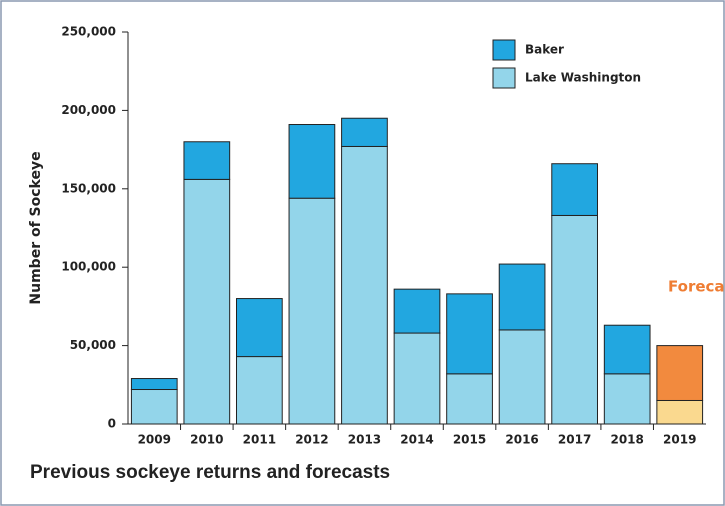 This screenshot has height=506, width=725. I want to click on x-tick-label: 2019, so click(679, 440).